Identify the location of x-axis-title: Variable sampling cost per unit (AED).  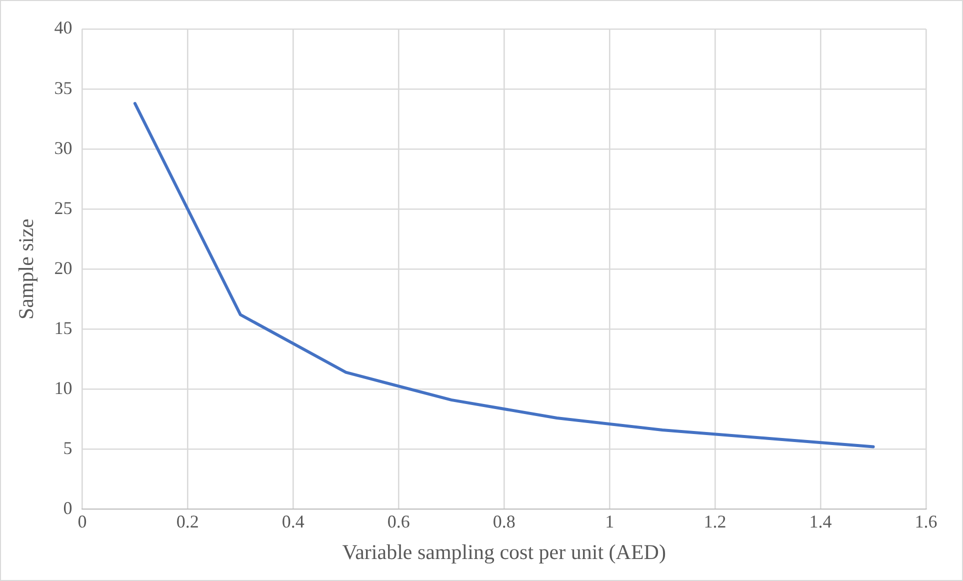
(504, 552).